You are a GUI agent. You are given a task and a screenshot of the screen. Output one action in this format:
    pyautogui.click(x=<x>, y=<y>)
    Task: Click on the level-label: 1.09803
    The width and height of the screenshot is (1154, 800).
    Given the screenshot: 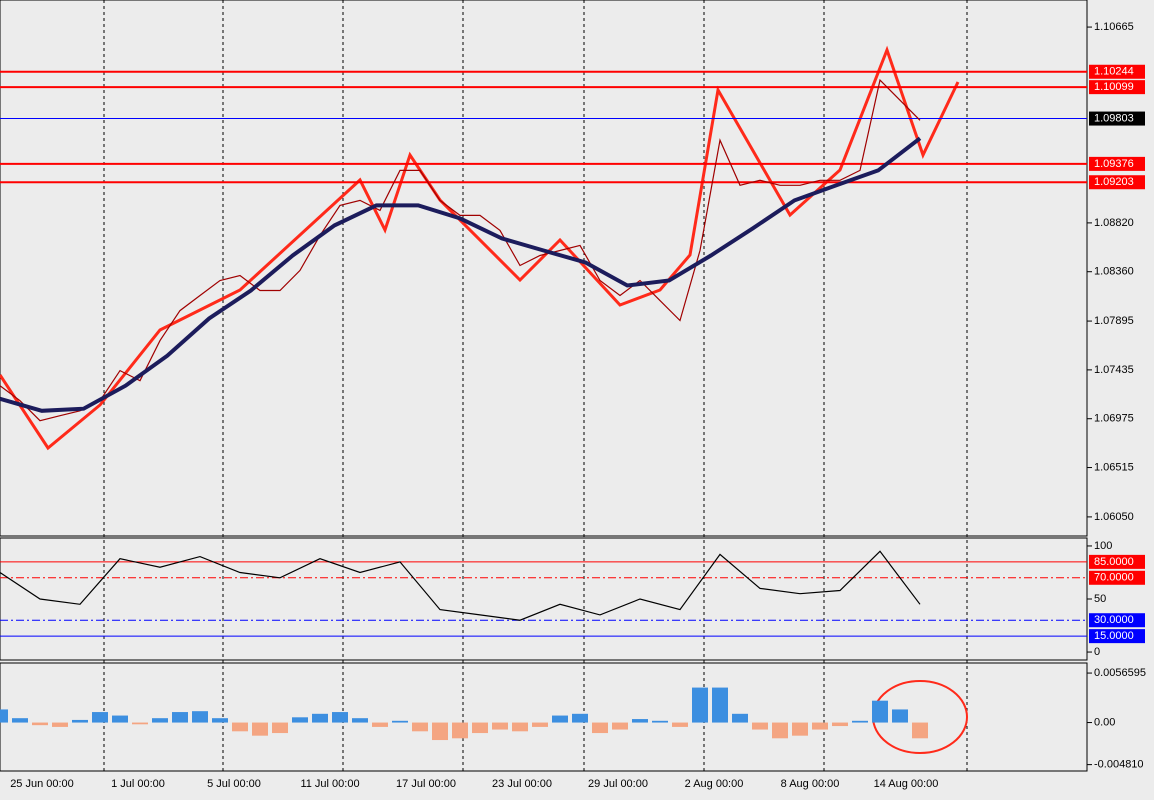 What is the action you would take?
    pyautogui.click(x=1114, y=118)
    